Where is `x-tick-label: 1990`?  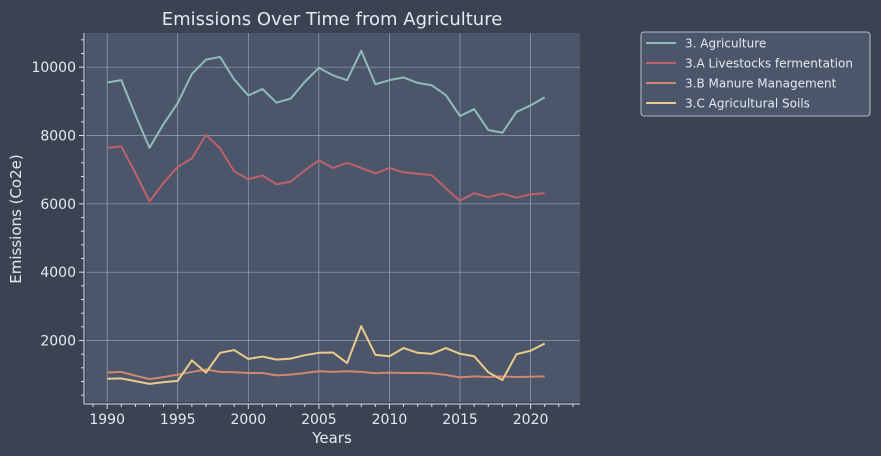 x-tick-label: 1990 is located at coordinates (107, 420).